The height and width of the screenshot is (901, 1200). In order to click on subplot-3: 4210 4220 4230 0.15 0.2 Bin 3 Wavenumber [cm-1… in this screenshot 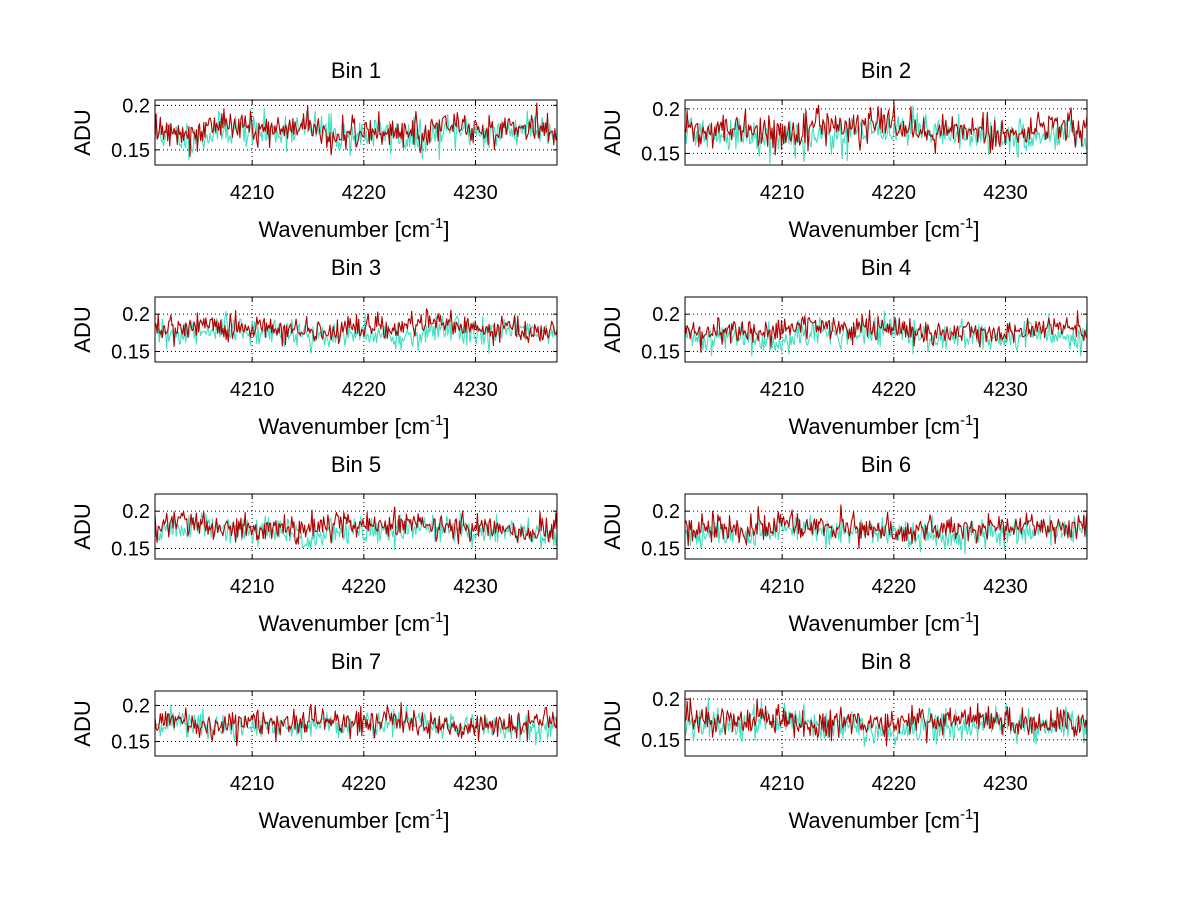, I will do `click(314, 347)`.